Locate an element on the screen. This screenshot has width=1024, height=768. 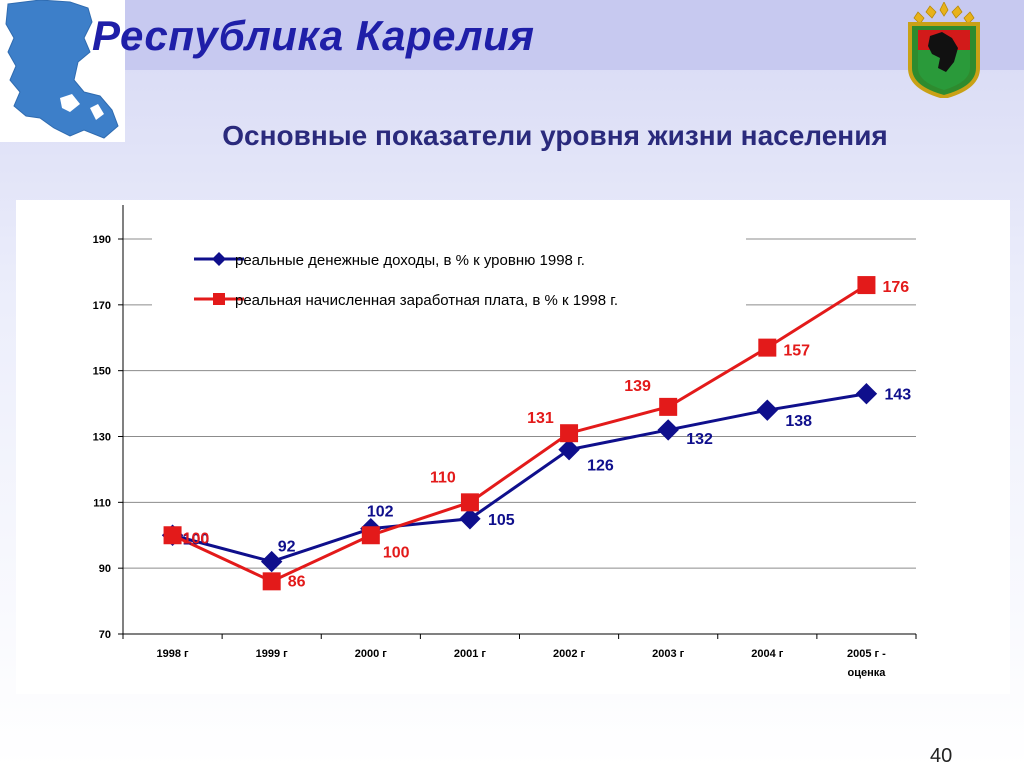
y-tick-label: 130 is located at coordinates (102, 438).